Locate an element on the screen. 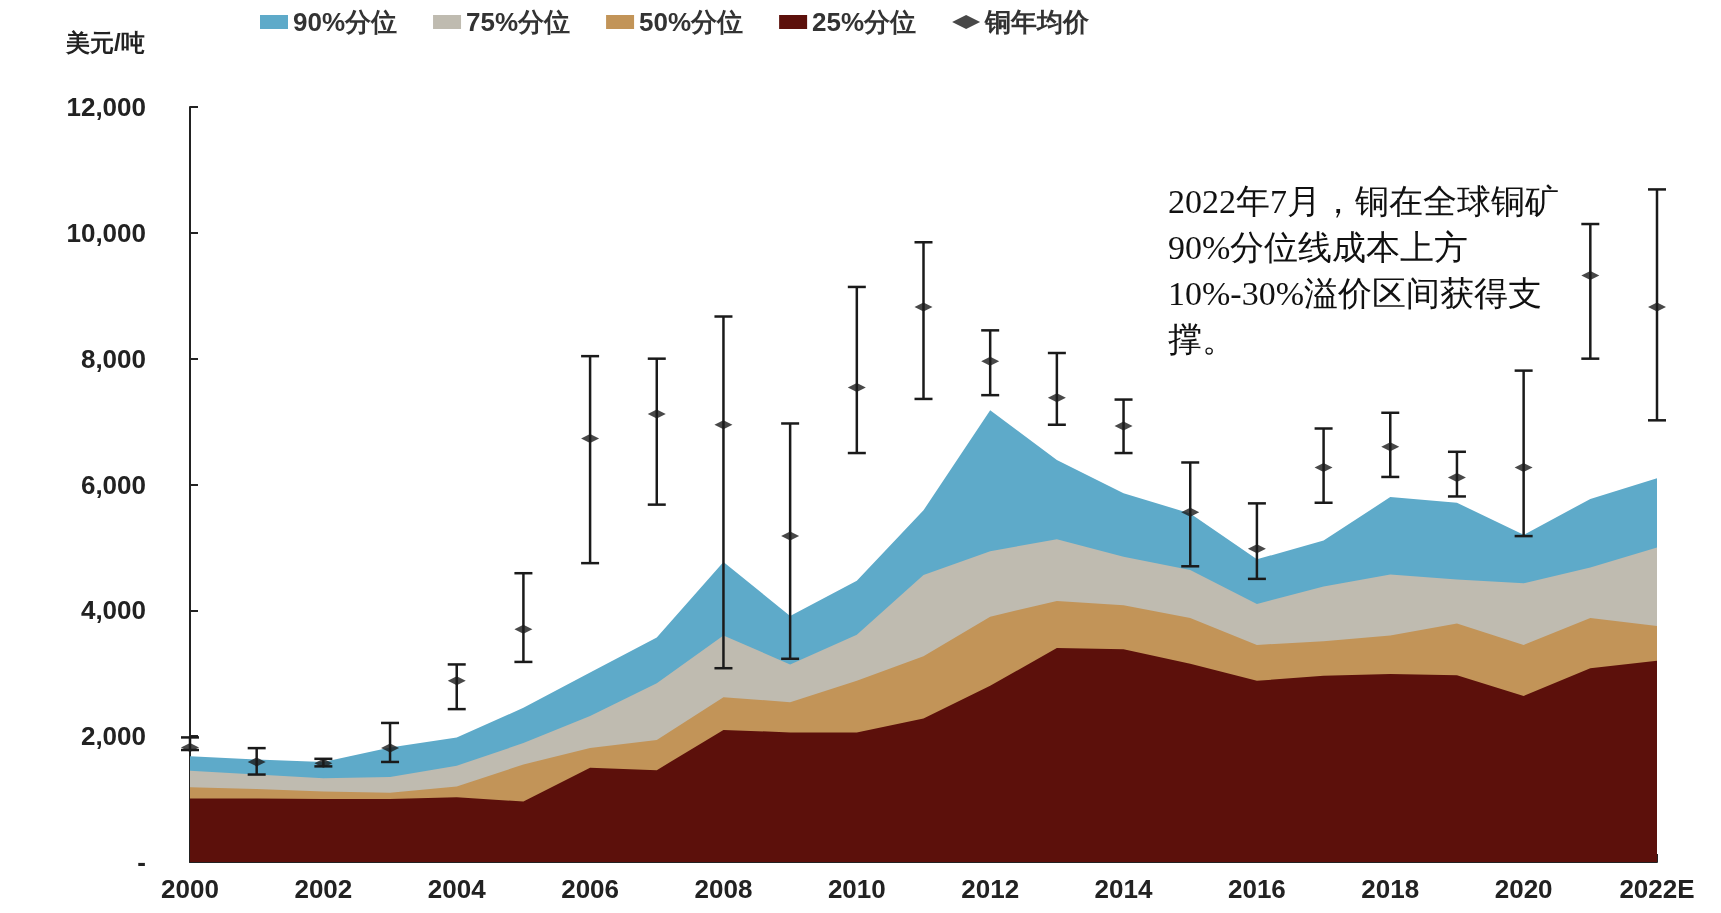 The height and width of the screenshot is (913, 1721). x-tick-label: 2010 is located at coordinates (856, 889).